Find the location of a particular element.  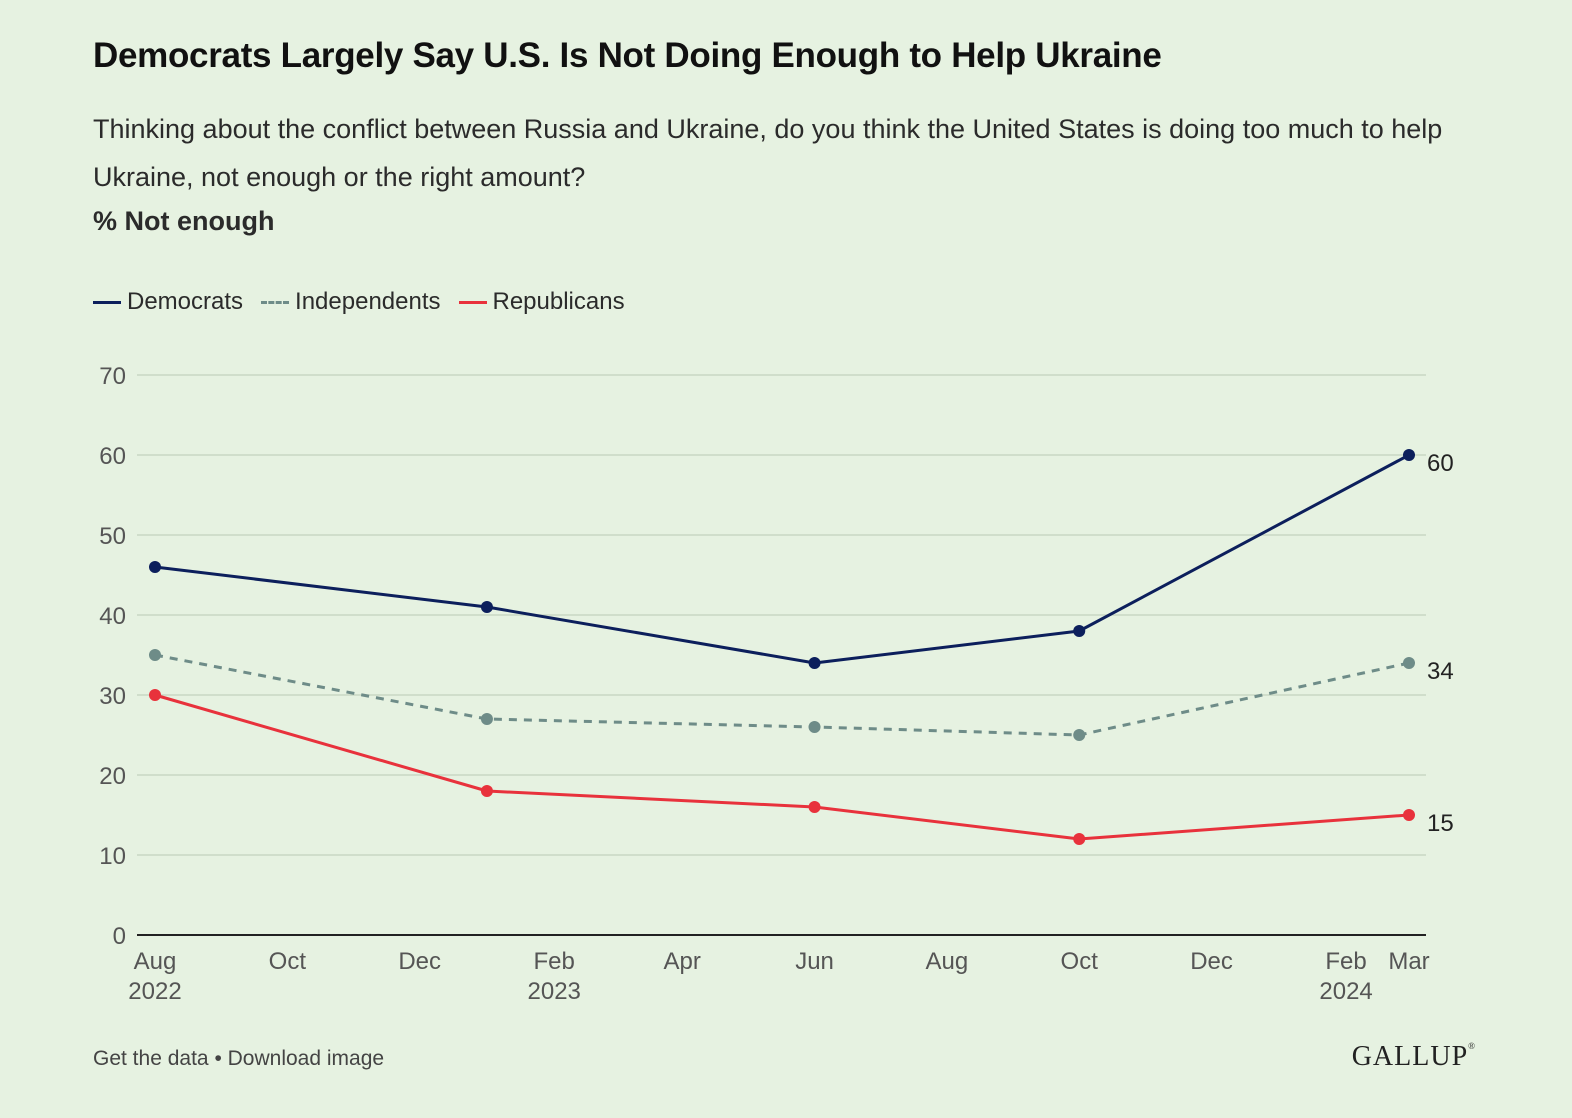

legend-item-democrats: Democrats is located at coordinates (168, 302).